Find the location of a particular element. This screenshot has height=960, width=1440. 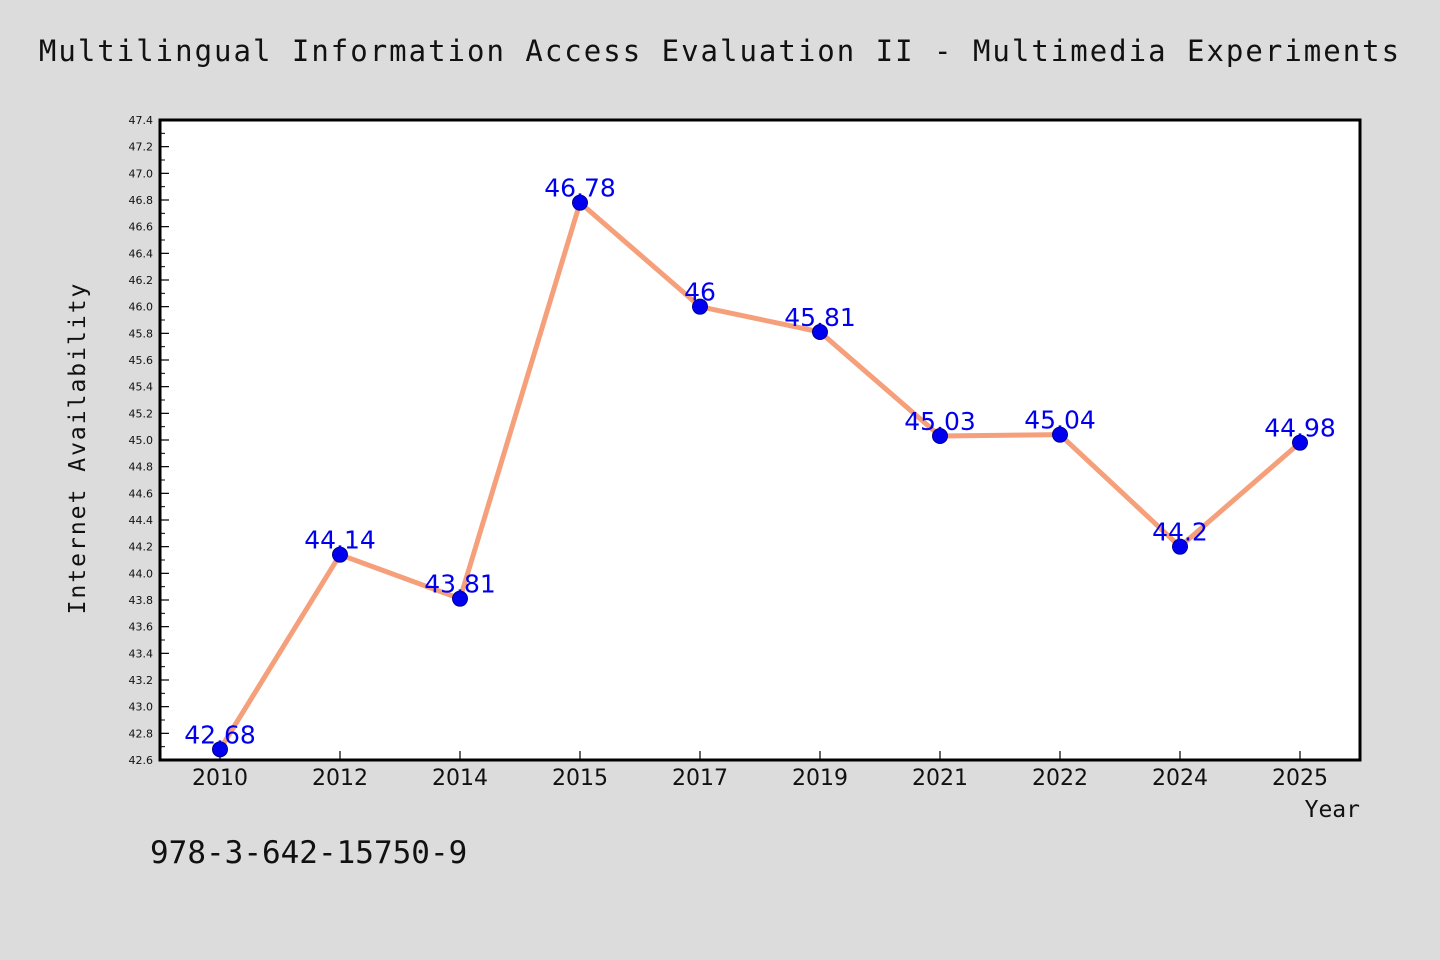

data-label: 46.78 is located at coordinates (580, 188).